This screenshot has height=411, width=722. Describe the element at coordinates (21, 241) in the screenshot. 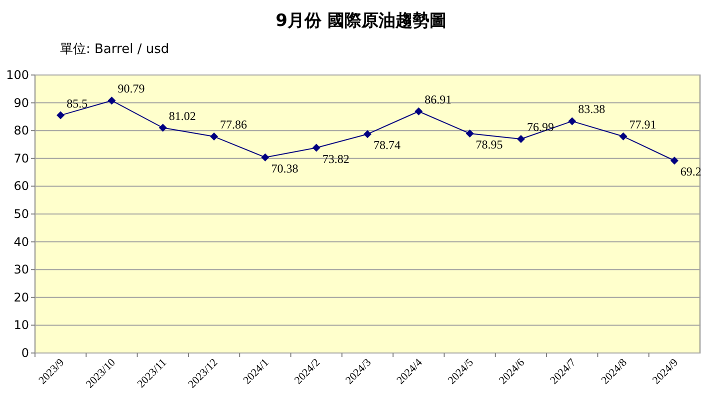

I see `y-tick-label: 40` at that location.